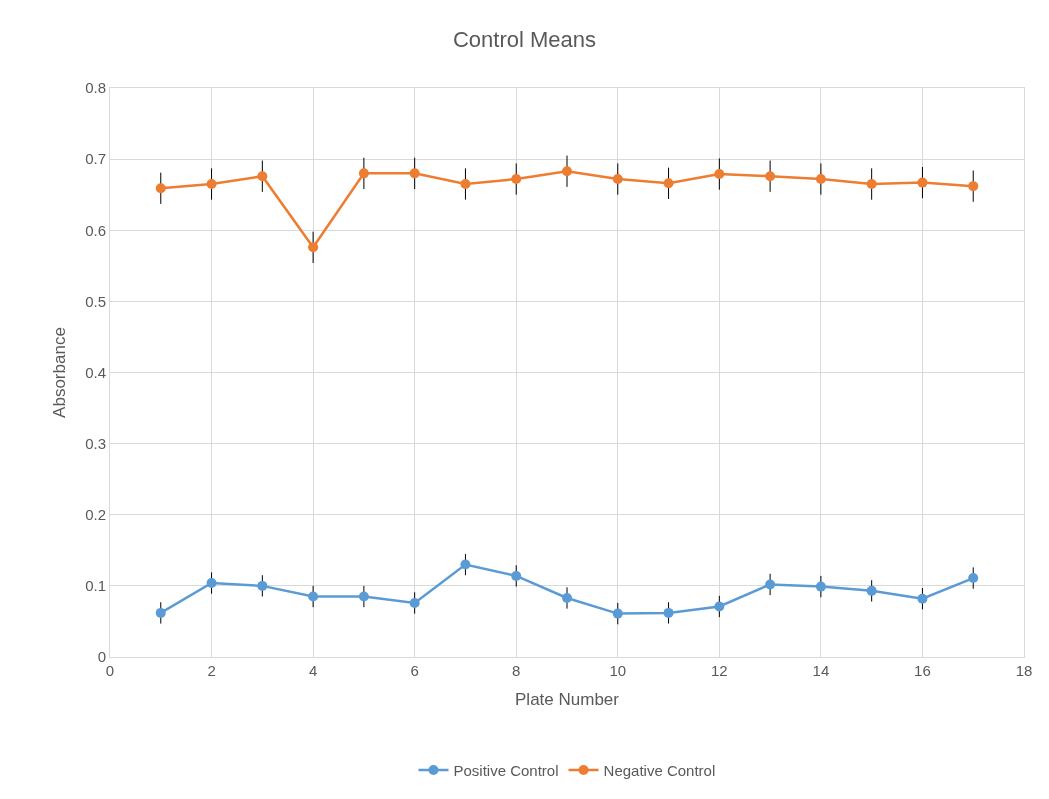  Describe the element at coordinates (516, 670) in the screenshot. I see `x-tick-label: 8` at that location.